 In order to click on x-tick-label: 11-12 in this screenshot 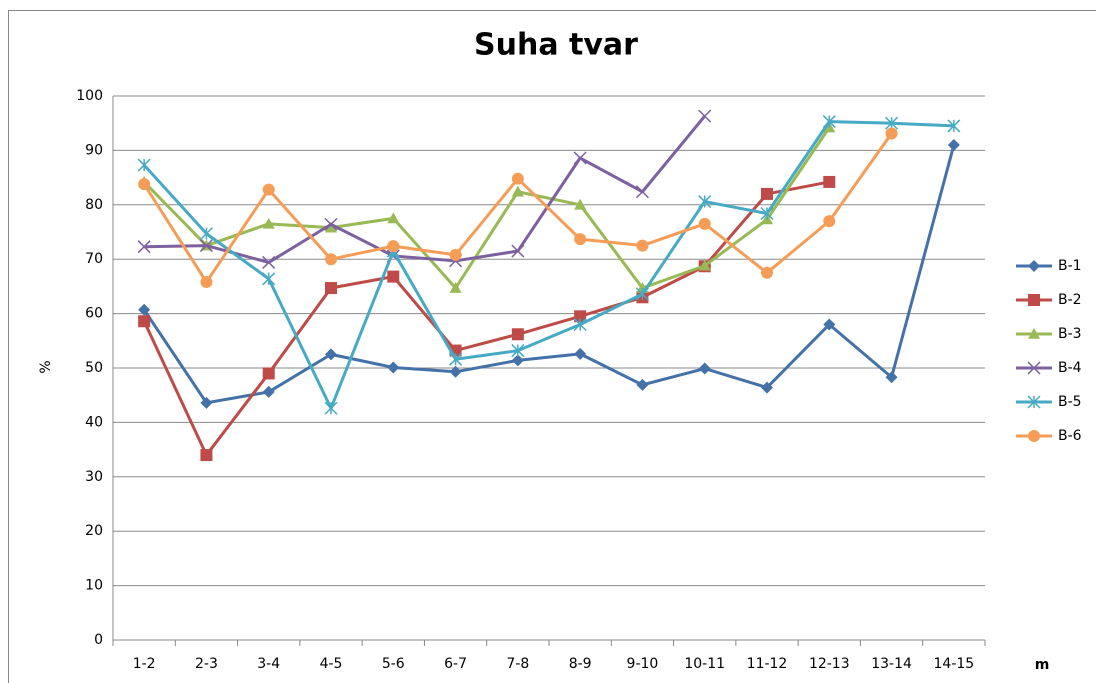, I will do `click(767, 664)`.